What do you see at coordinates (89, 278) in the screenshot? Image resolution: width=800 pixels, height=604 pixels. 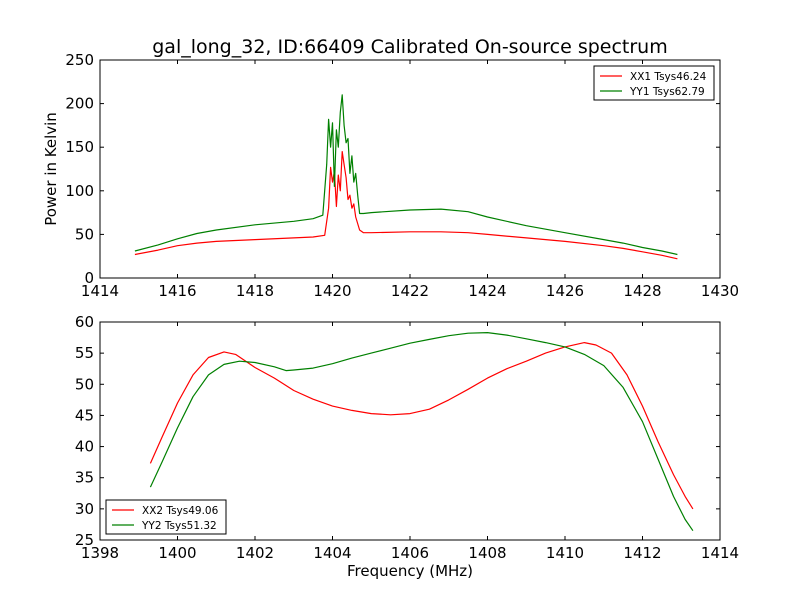 I see `y-tick-label: 0` at bounding box center [89, 278].